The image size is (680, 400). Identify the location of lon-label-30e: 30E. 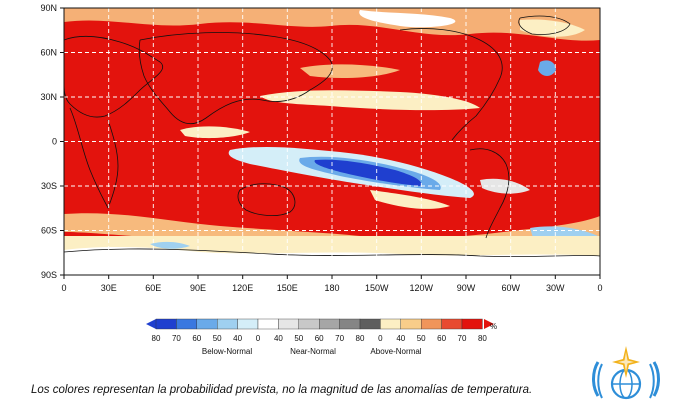
(109, 288).